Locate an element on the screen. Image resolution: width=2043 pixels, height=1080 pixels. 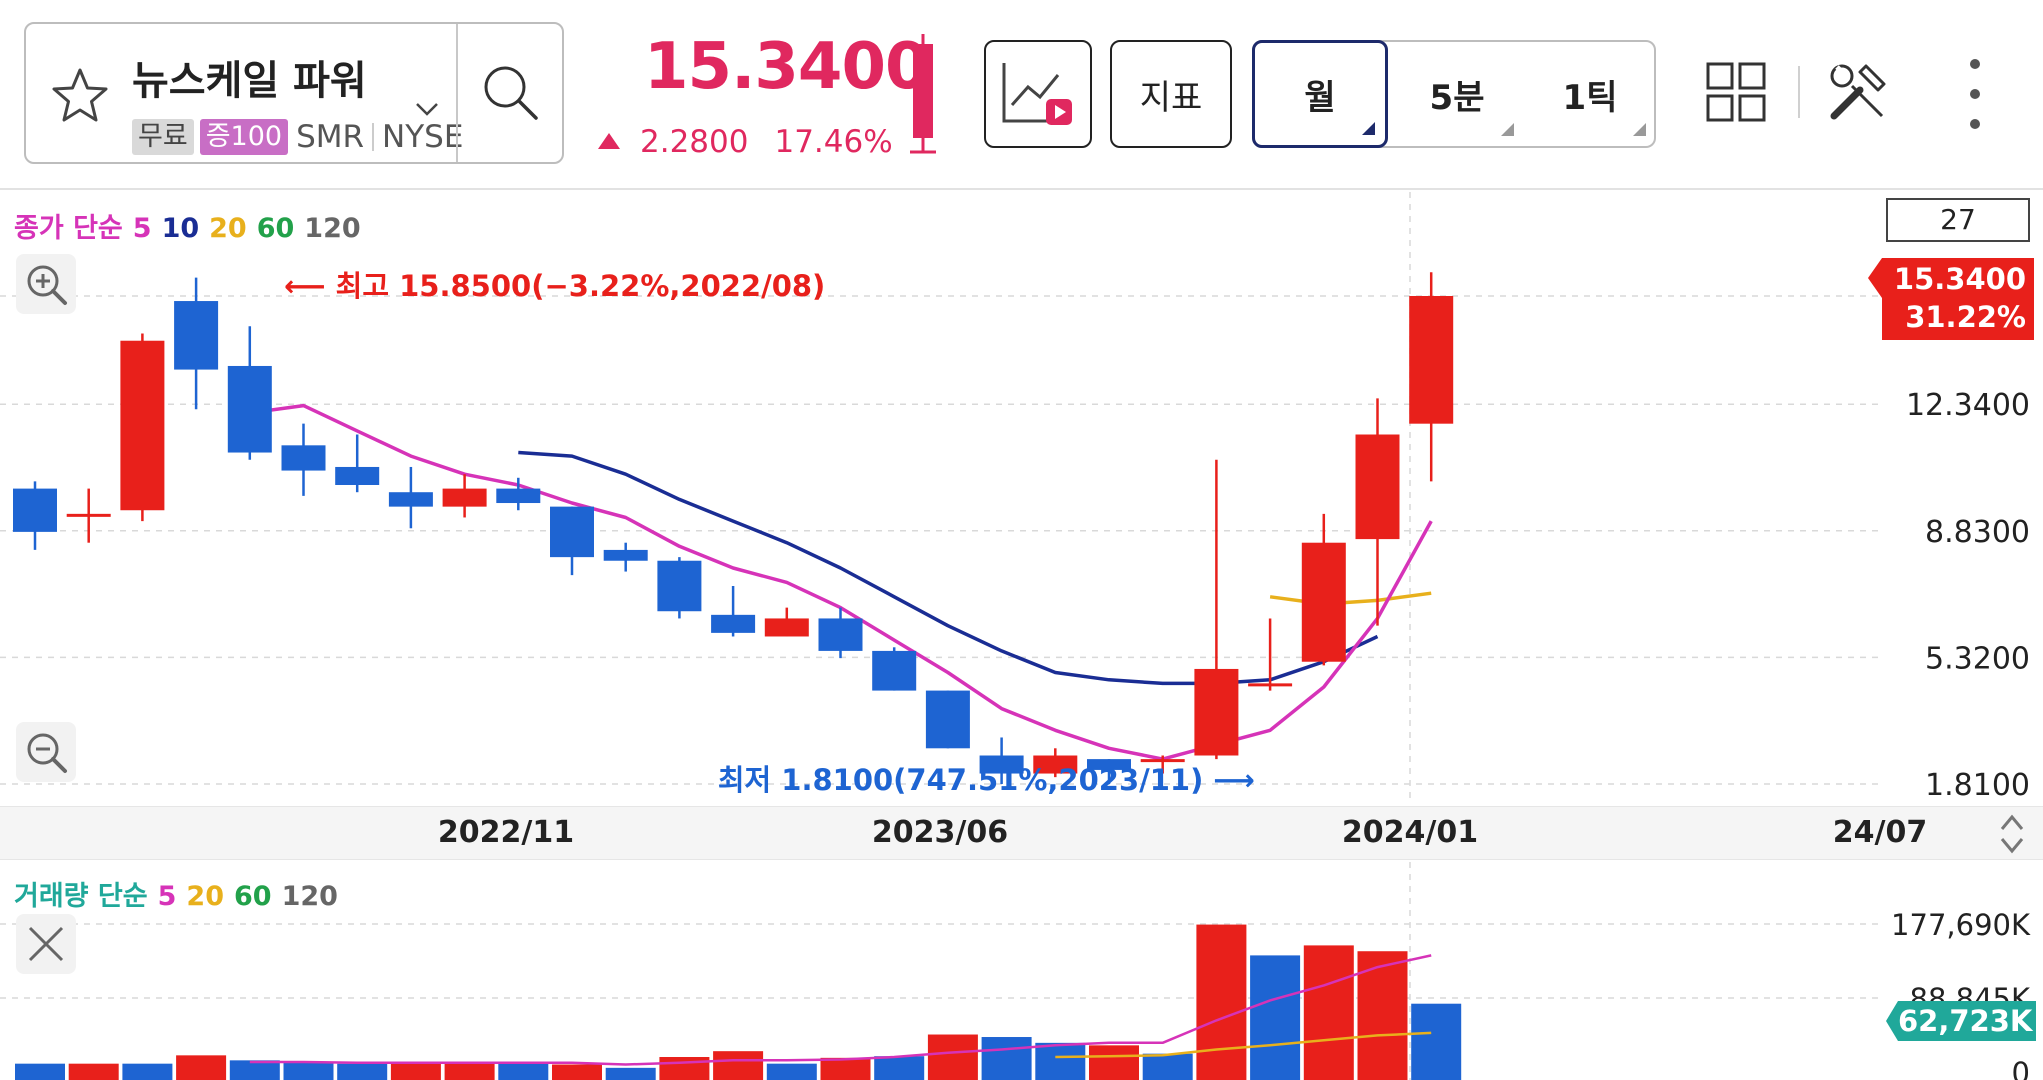
period-label: 월 is located at coordinates (1320, 97).